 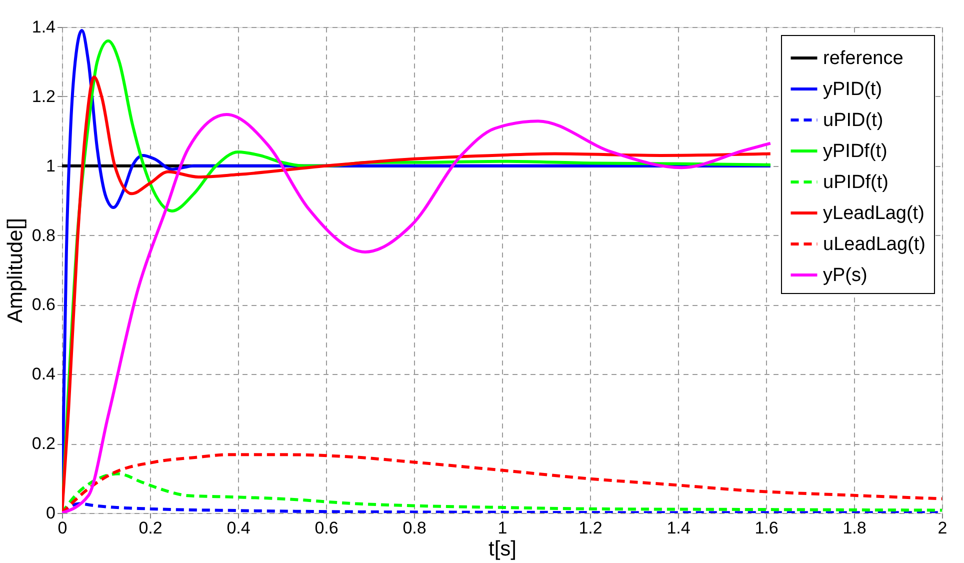 What do you see at coordinates (238, 528) in the screenshot?
I see `x-tick-label: 0.4` at bounding box center [238, 528].